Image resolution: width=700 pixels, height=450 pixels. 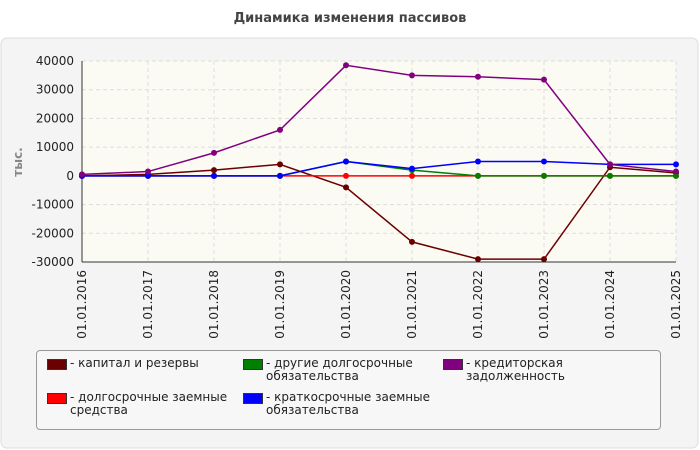 I want to click on legend-item: - долгосрочные заемные средства, so click(x=145, y=407).